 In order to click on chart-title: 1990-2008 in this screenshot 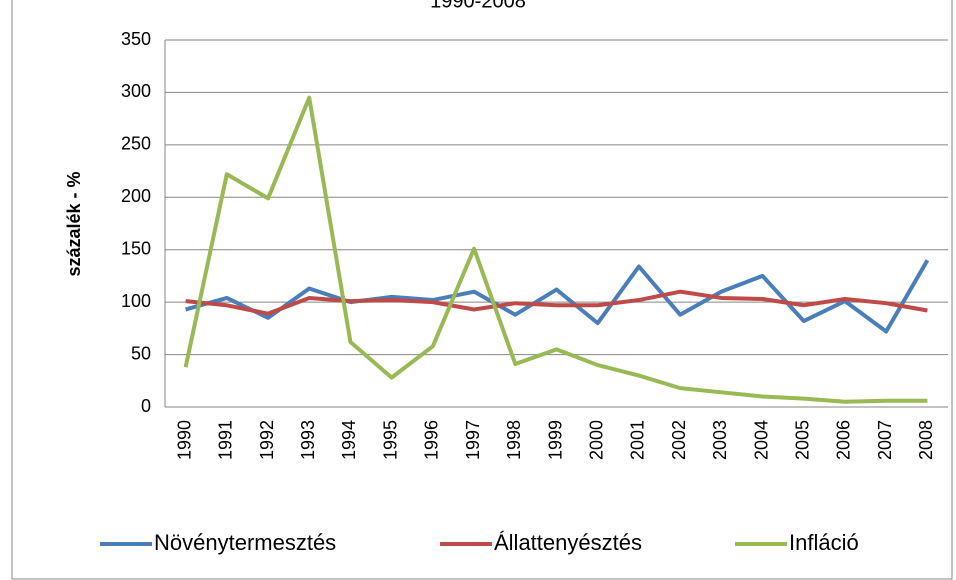, I will do `click(478, 6)`.